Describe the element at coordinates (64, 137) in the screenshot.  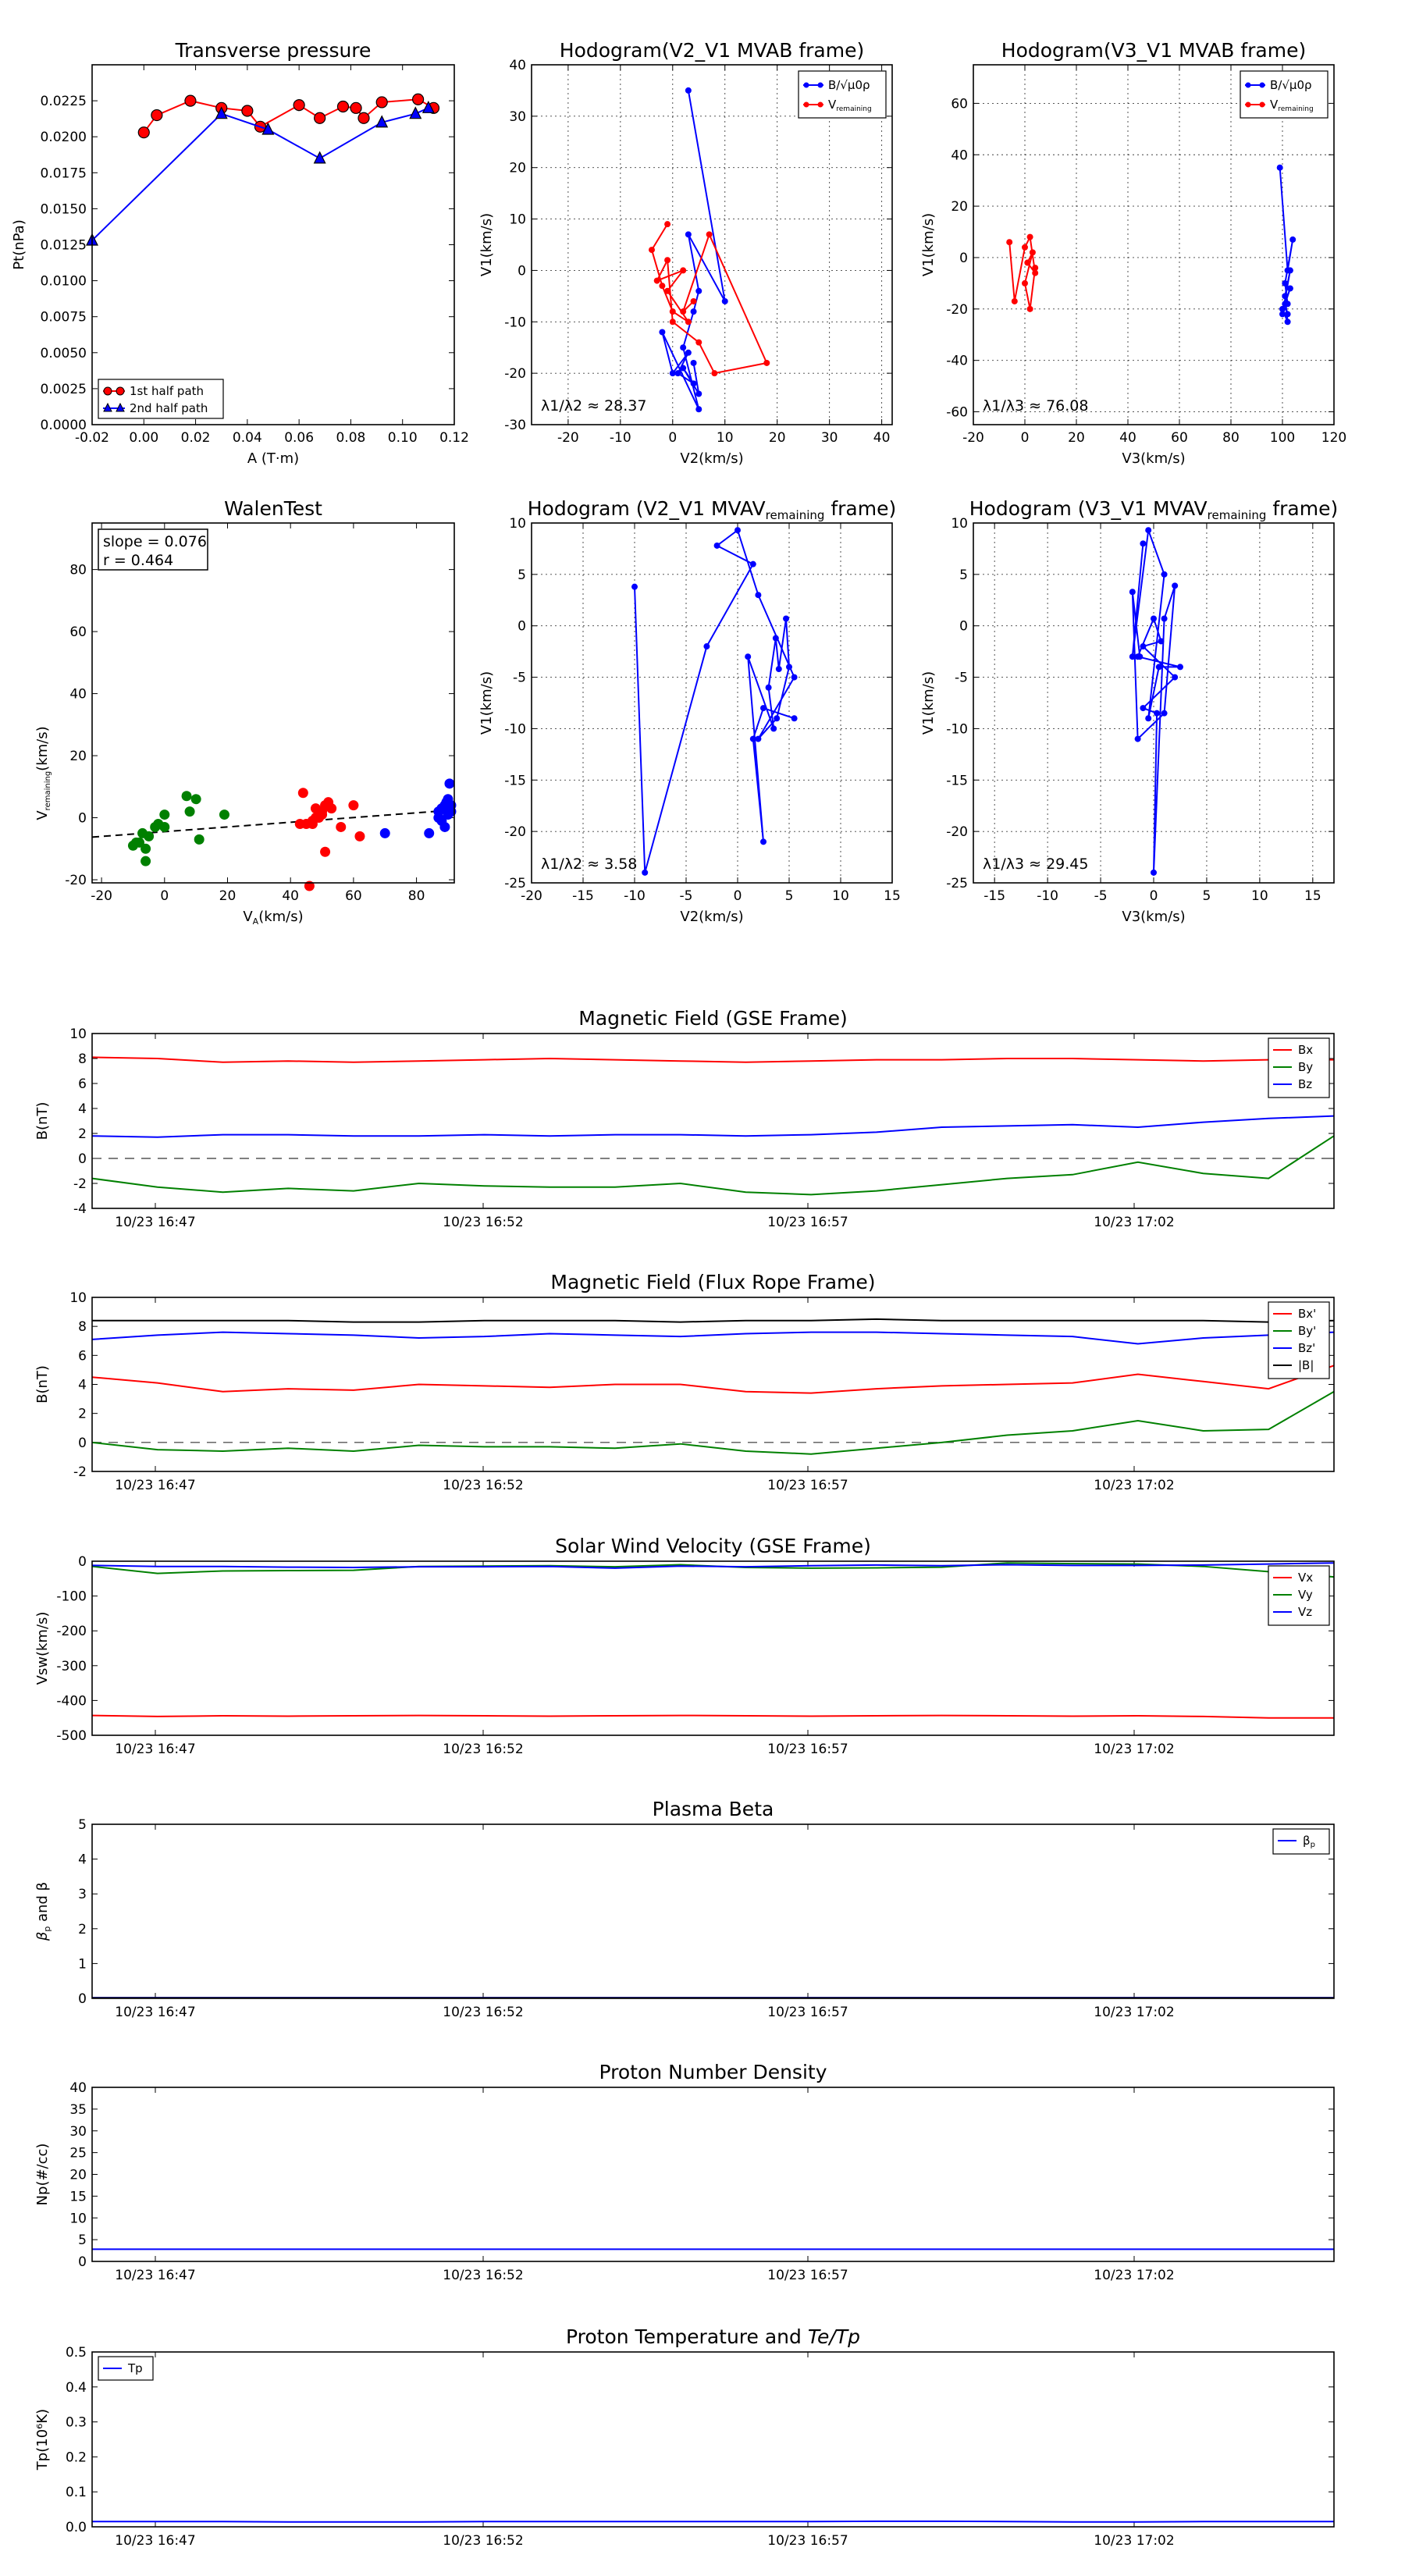
I see `y-tick-label-0-8: 0.0200` at that location.